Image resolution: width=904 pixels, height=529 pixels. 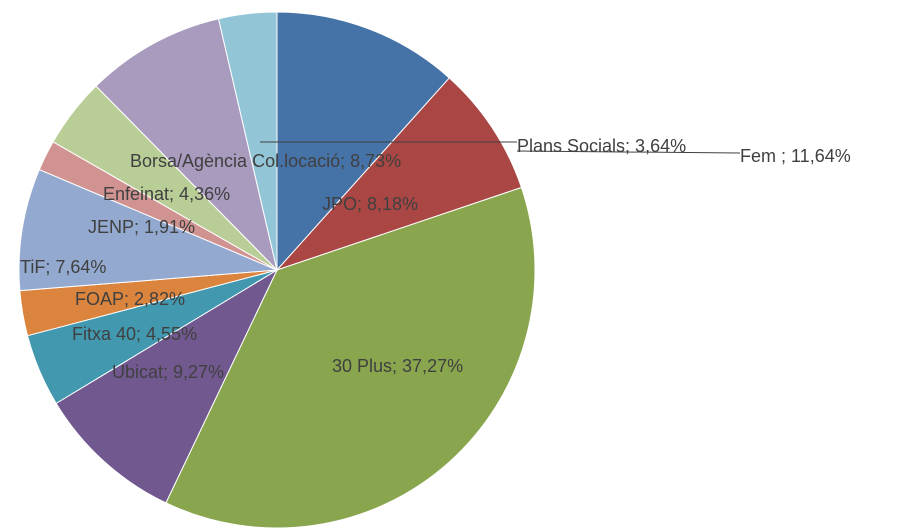 I want to click on data-label: FOAP; 2,82%, so click(x=130, y=299).